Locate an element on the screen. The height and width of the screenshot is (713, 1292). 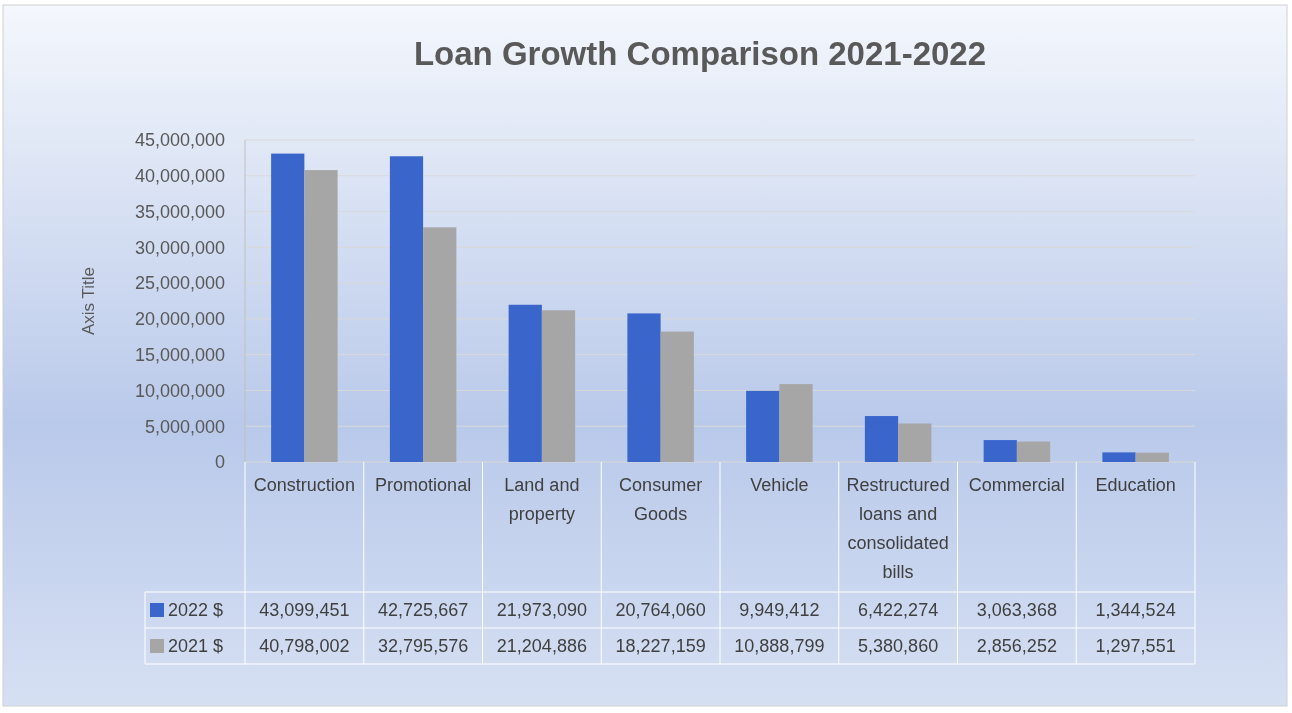
x-tick-label: Vehicle is located at coordinates (779, 485).